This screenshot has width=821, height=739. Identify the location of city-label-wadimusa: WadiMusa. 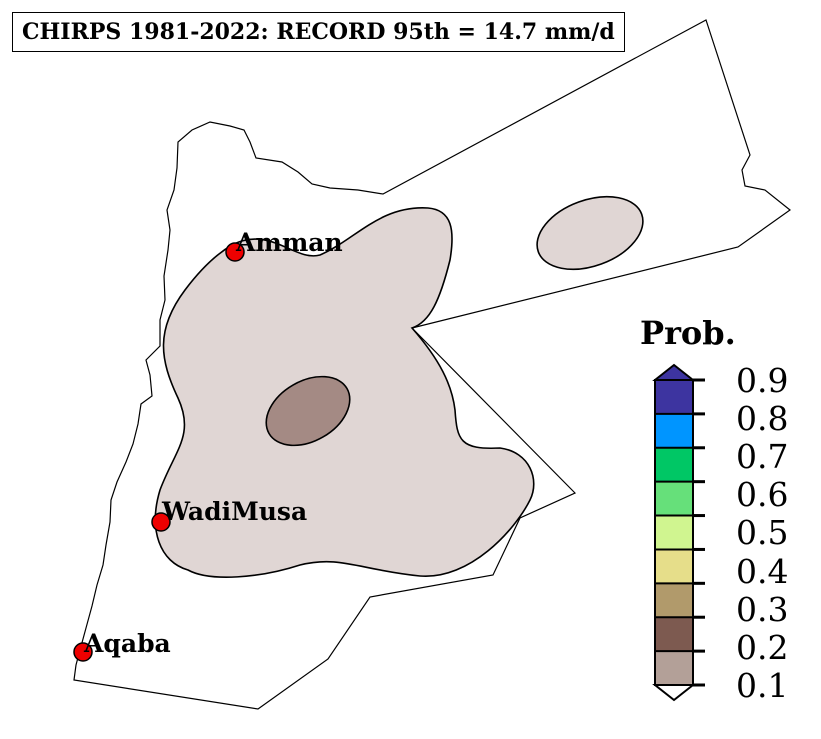
(235, 511).